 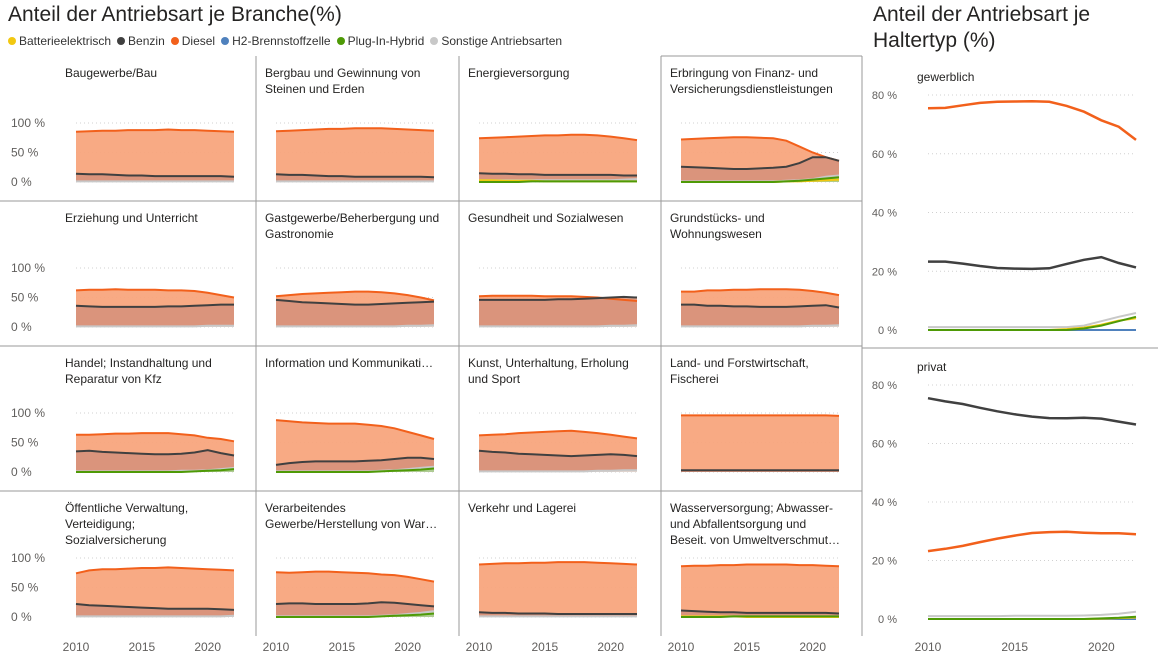 I want to click on legend-item-sonstige-antriebsarten: Sonstige Antriebsarten, so click(x=496, y=41).